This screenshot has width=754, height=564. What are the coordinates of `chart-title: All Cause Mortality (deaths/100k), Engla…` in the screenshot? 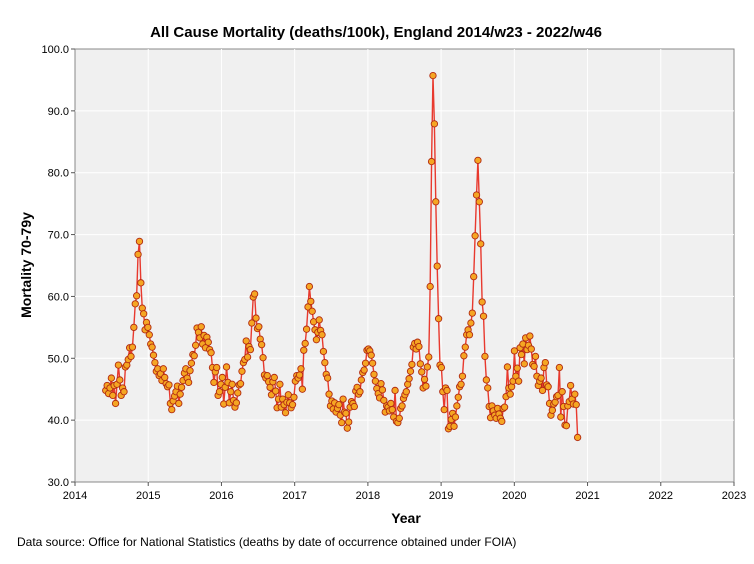 It's located at (376, 32).